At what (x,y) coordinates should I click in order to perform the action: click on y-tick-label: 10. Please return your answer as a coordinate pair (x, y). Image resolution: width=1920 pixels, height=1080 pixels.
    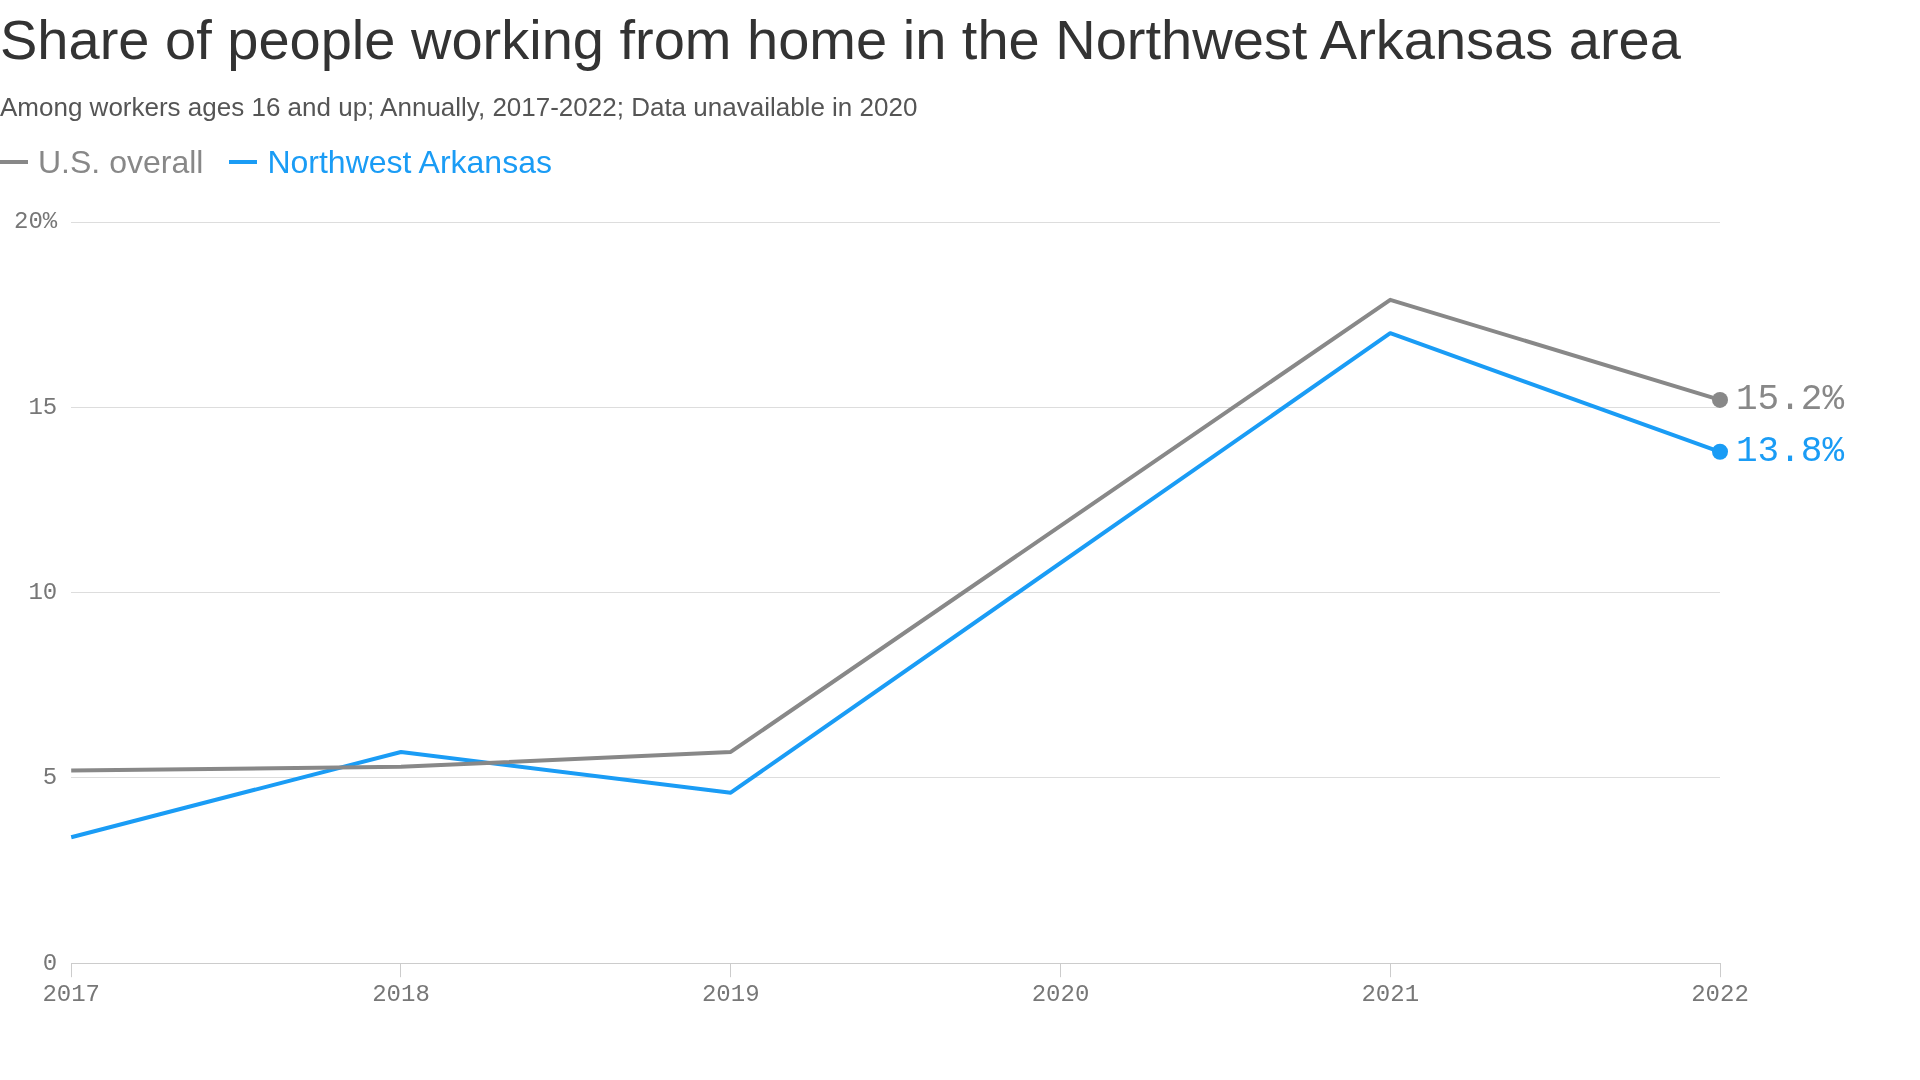
    Looking at the image, I should click on (43, 592).